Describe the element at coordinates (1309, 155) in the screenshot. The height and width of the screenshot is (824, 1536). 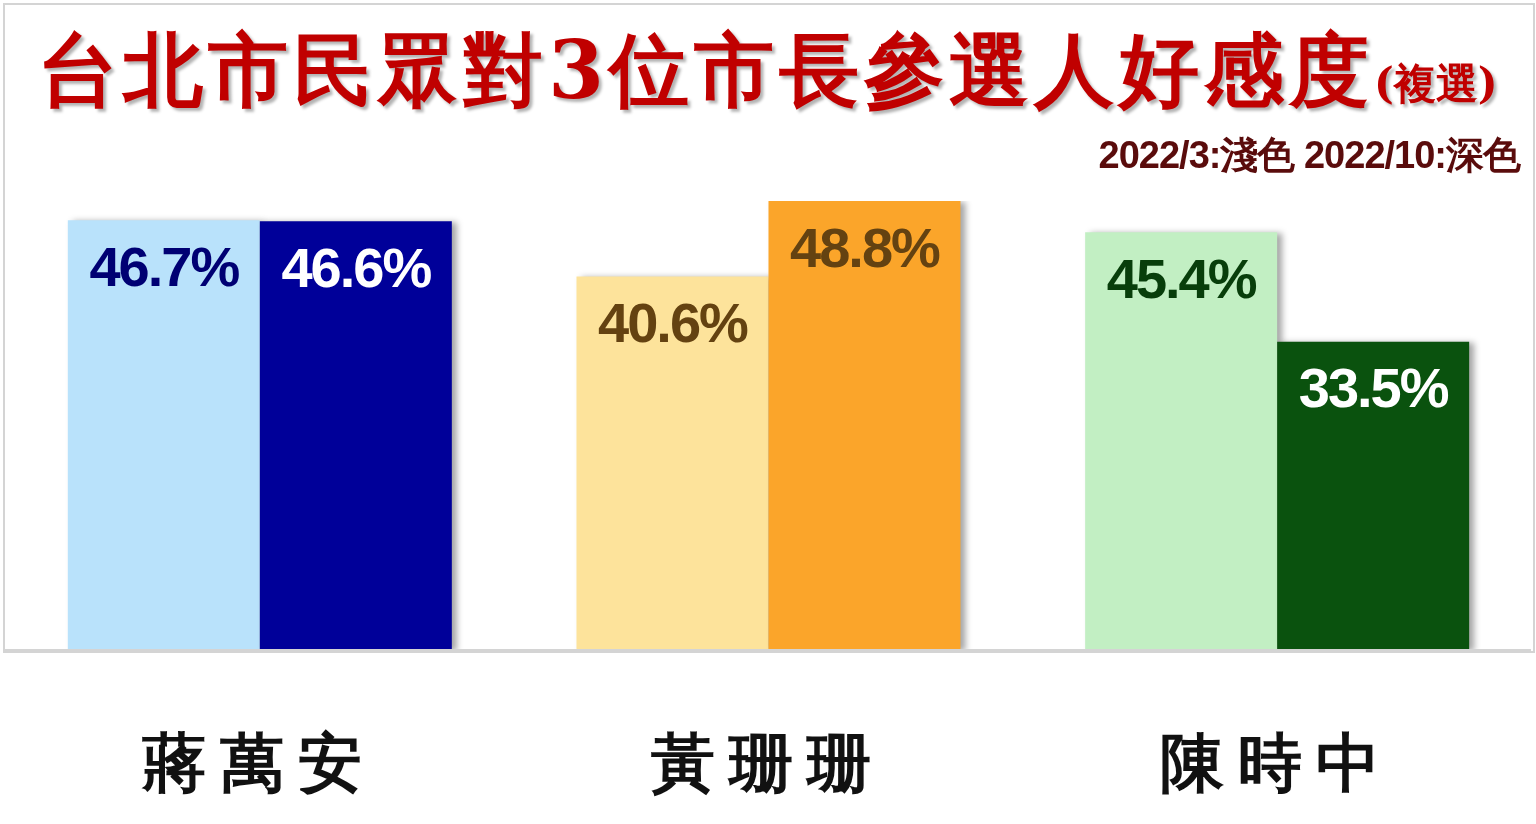
I see `chart-subtitle: 2022/3:淺色 2022/10:深色` at that location.